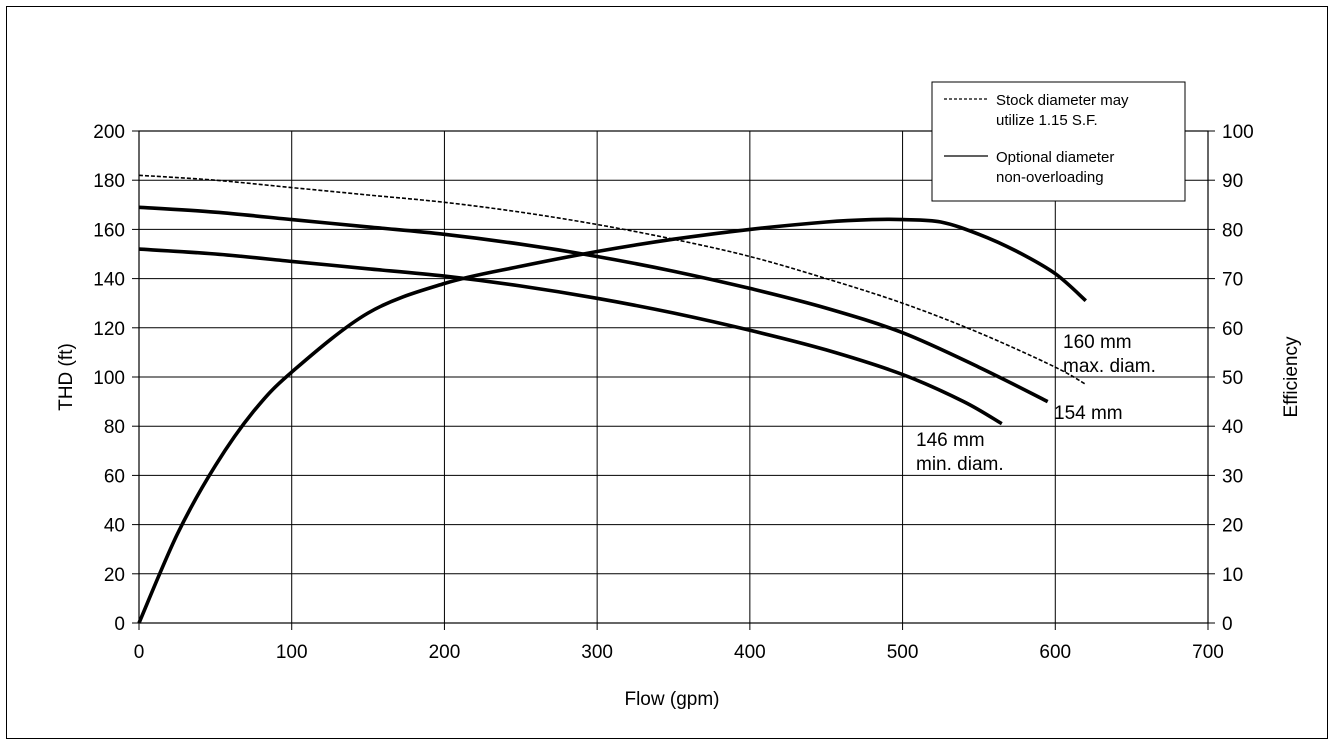 The image size is (1335, 745). Describe the element at coordinates (1064, 110) in the screenshot. I see `legend-entry-stock: Stock diameter may utilize 1.15 S.F.` at that location.